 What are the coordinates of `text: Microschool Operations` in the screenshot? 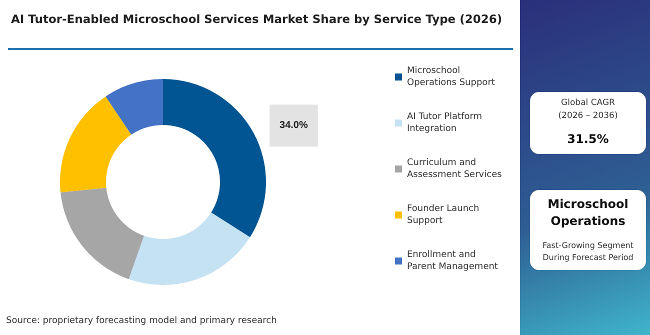 It's located at (588, 213).